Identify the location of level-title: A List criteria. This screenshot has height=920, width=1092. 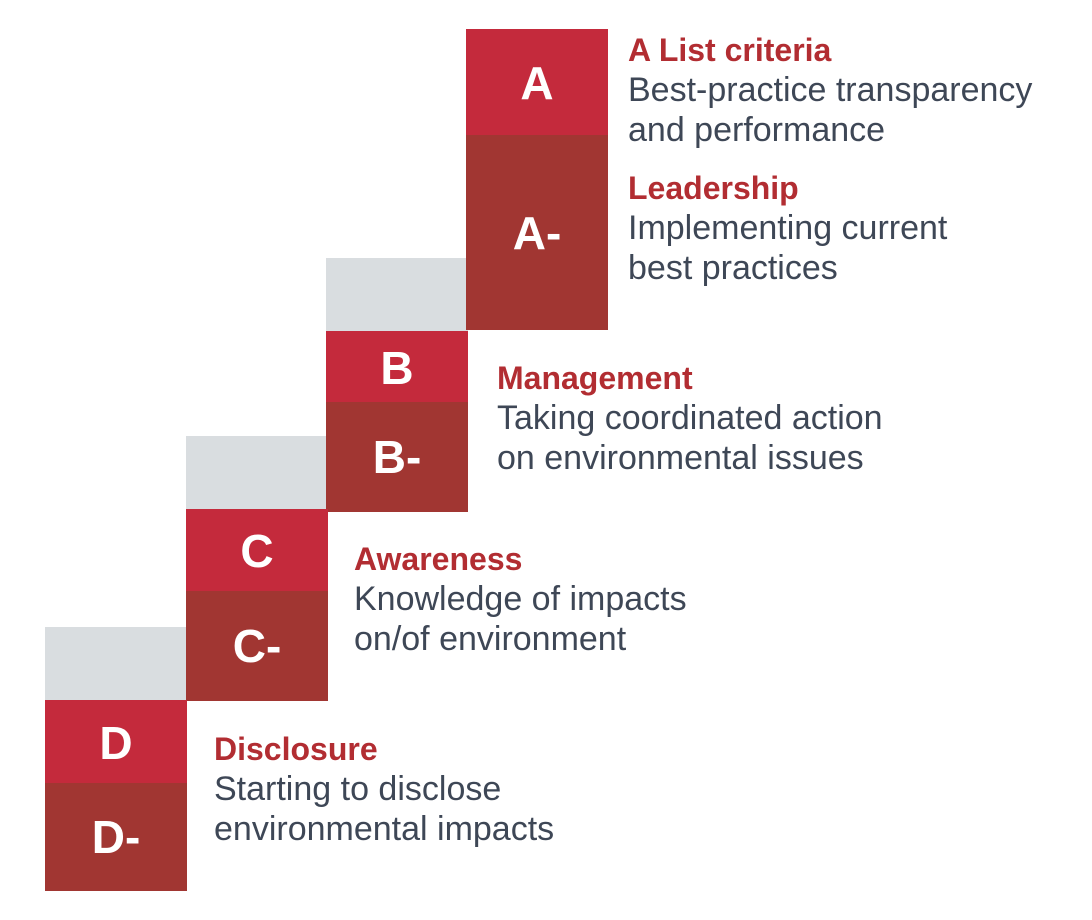
(730, 50).